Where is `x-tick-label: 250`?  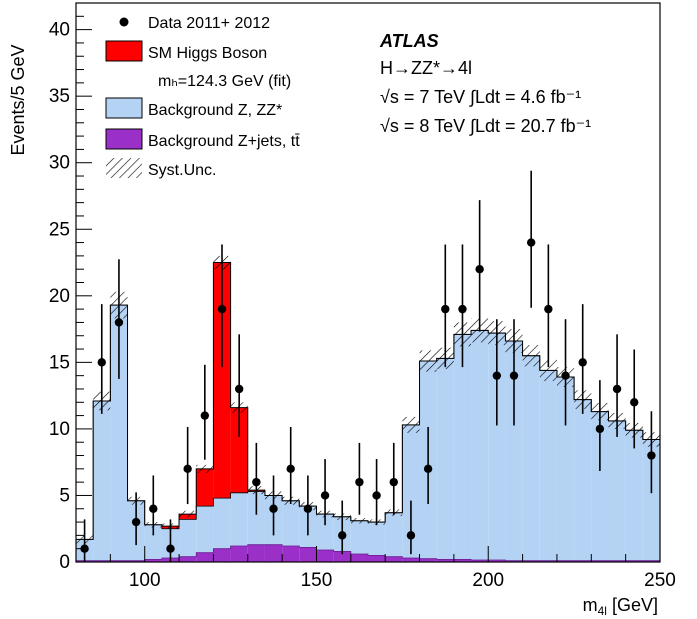 x-tick-label: 250 is located at coordinates (660, 580).